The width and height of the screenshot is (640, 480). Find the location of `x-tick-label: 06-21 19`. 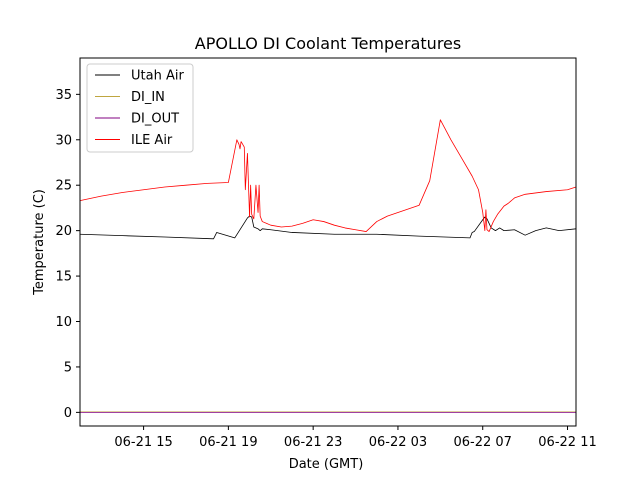

x-tick-label: 06-21 19 is located at coordinates (228, 442).